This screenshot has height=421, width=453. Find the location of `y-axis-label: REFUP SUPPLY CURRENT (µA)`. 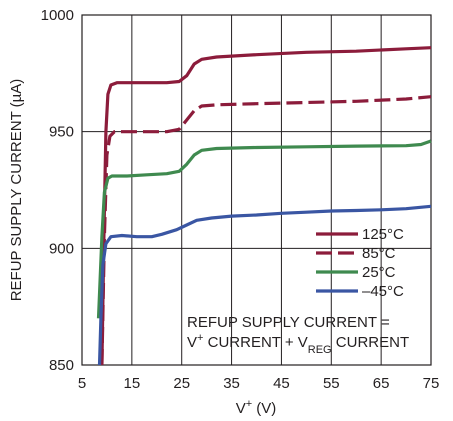

y-axis-label: REFUP SUPPLY CURRENT (µA) is located at coordinates (16, 190).